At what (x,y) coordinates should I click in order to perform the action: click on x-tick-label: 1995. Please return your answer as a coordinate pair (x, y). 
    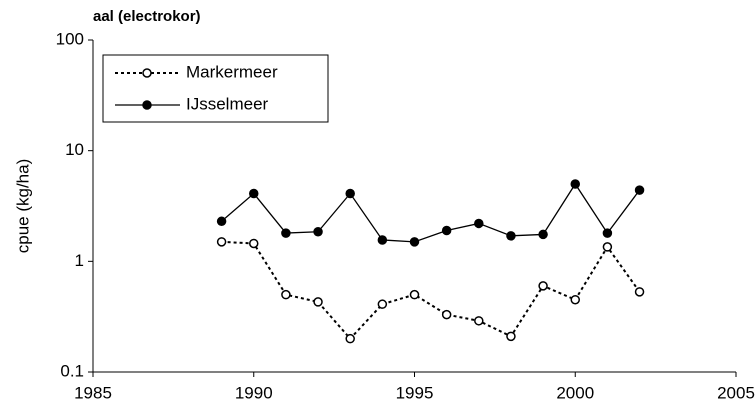
    Looking at the image, I should click on (415, 392).